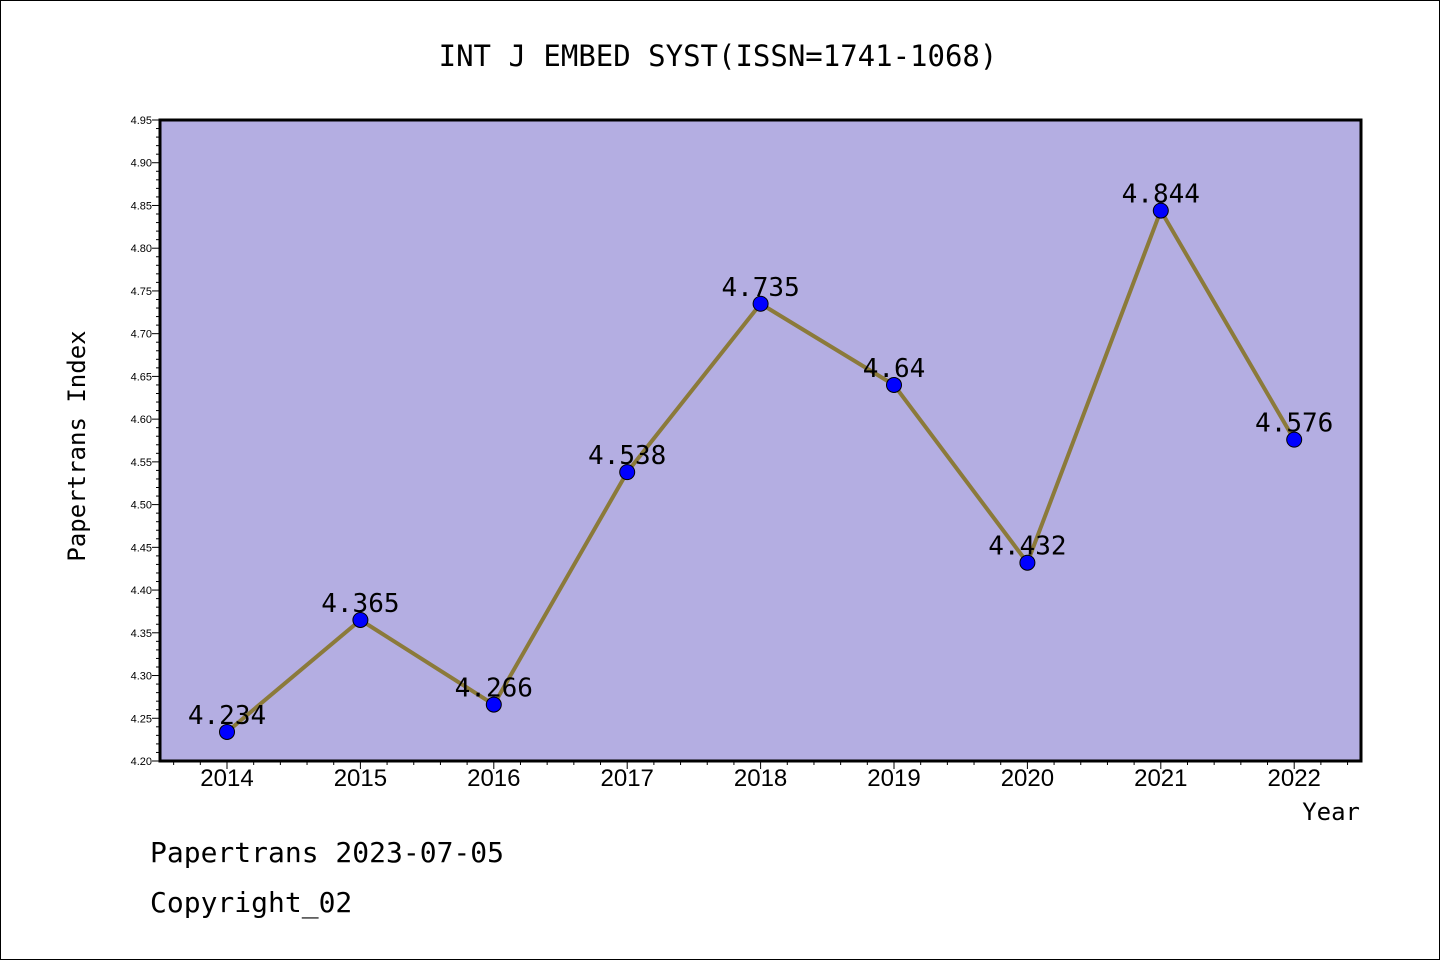 This screenshot has width=1440, height=960. Describe the element at coordinates (493, 778) in the screenshot. I see `x-tick-label: 2016` at that location.